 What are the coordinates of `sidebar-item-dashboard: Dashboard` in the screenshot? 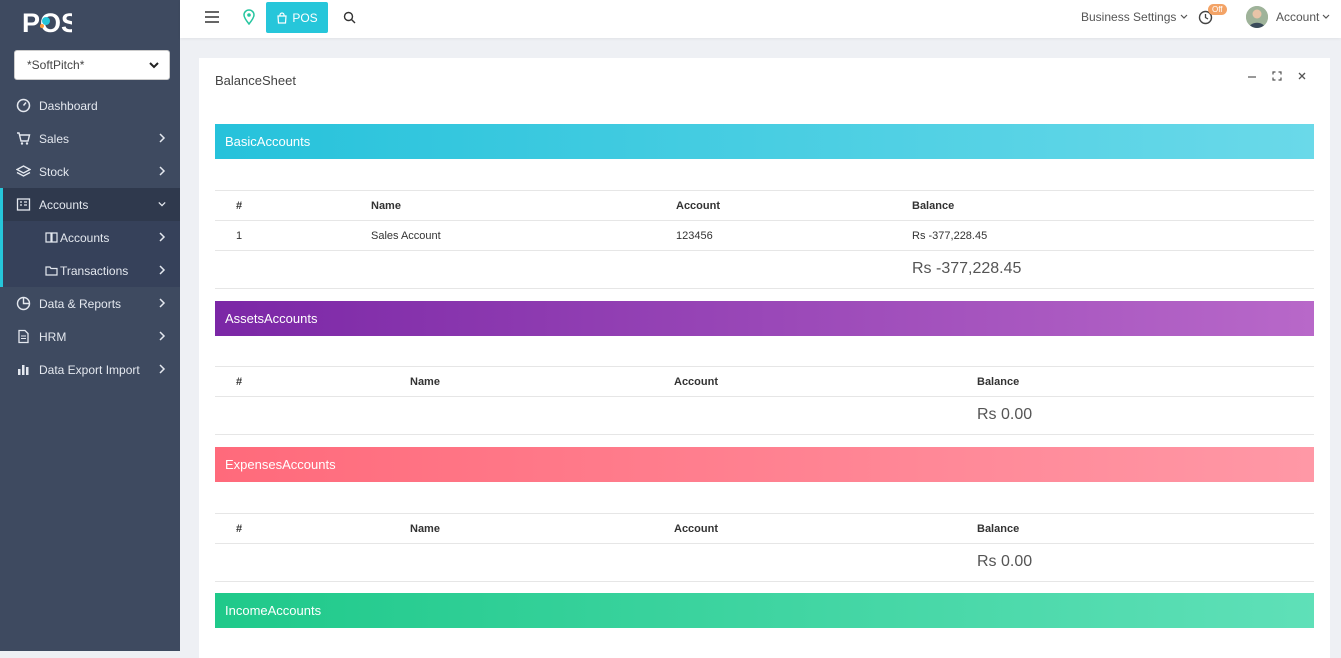 It's located at (90, 105).